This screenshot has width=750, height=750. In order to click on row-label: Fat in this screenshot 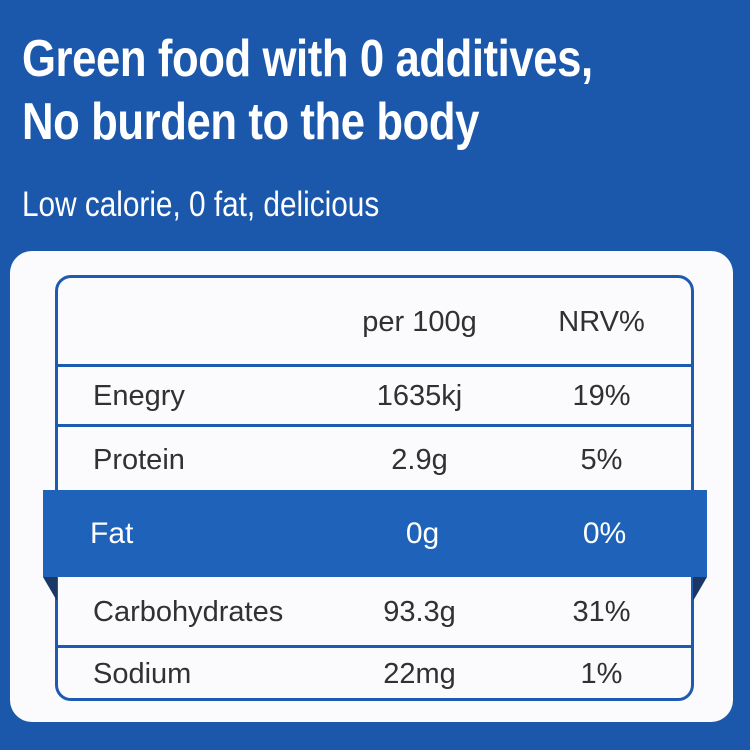, I will do `click(112, 533)`.